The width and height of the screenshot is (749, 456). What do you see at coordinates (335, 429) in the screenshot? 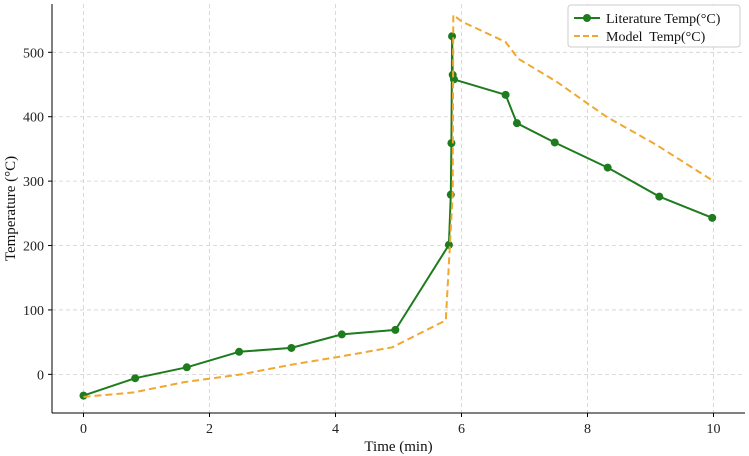
I see `x-tick-label: 4` at bounding box center [335, 429].